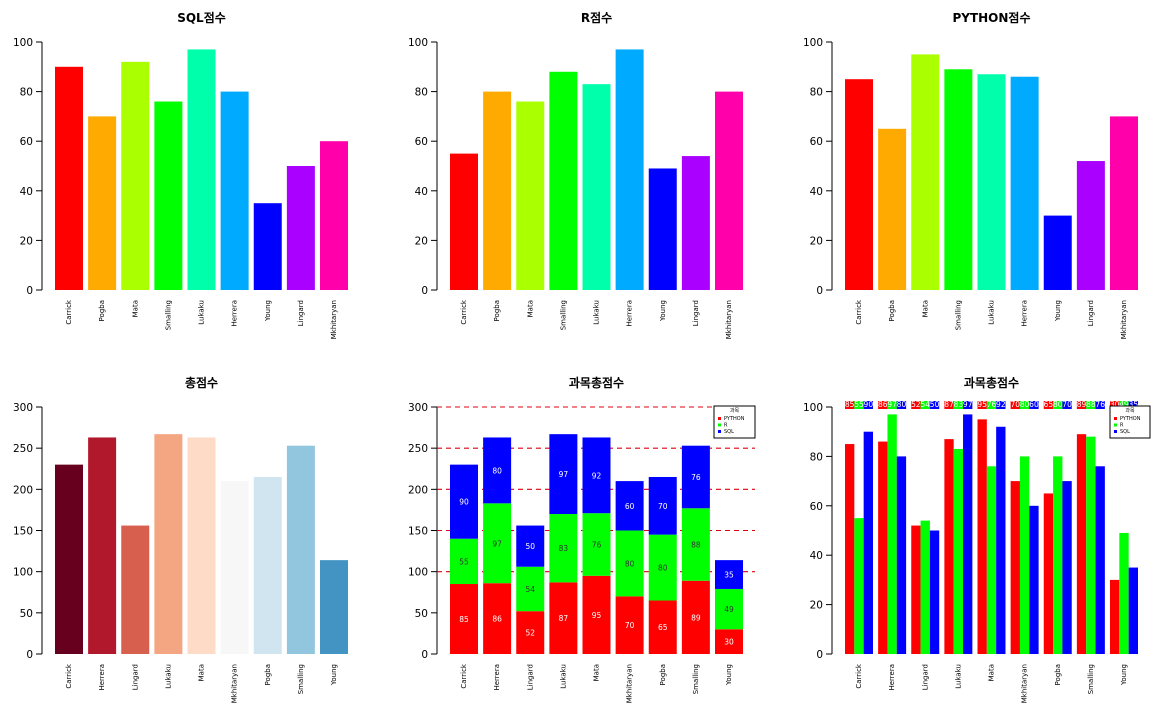  What do you see at coordinates (421, 142) in the screenshot?
I see `y-tick-label: 60` at bounding box center [421, 142].